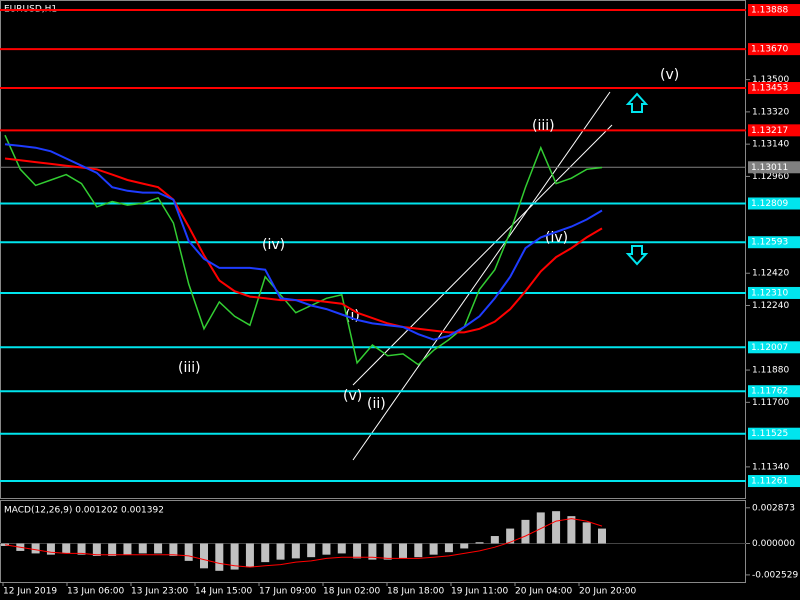 This screenshot has width=800, height=600. I want to click on level-label: 1.11762, so click(769, 392).